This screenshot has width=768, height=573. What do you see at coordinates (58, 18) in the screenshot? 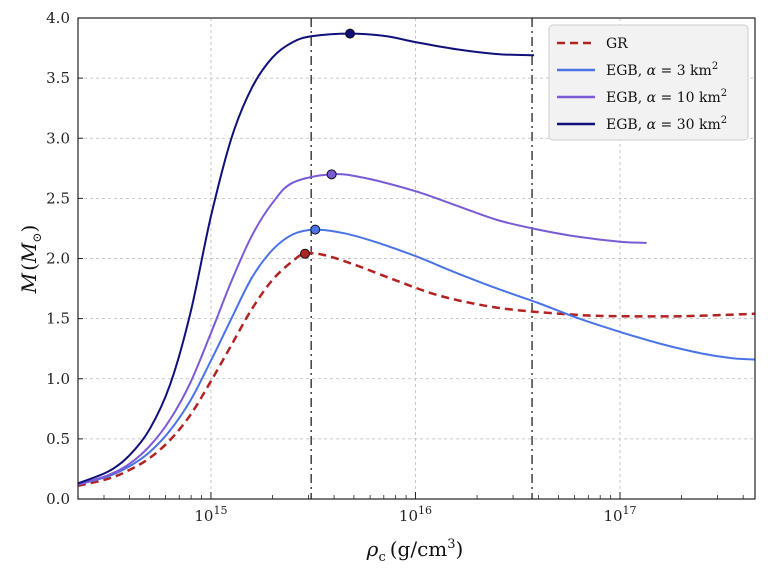
I see `y-tick-label: 4.0` at bounding box center [58, 18].